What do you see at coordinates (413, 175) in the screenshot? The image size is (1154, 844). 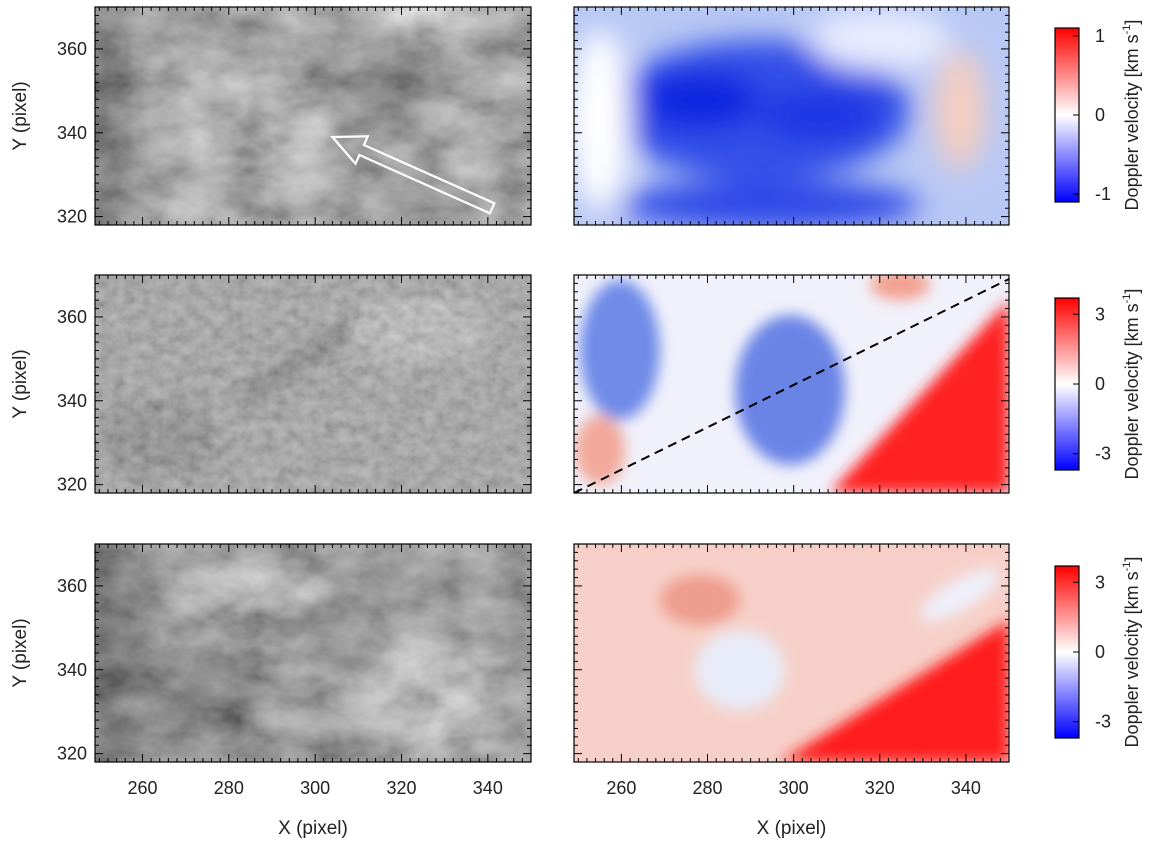 I see `arrow-annotation` at bounding box center [413, 175].